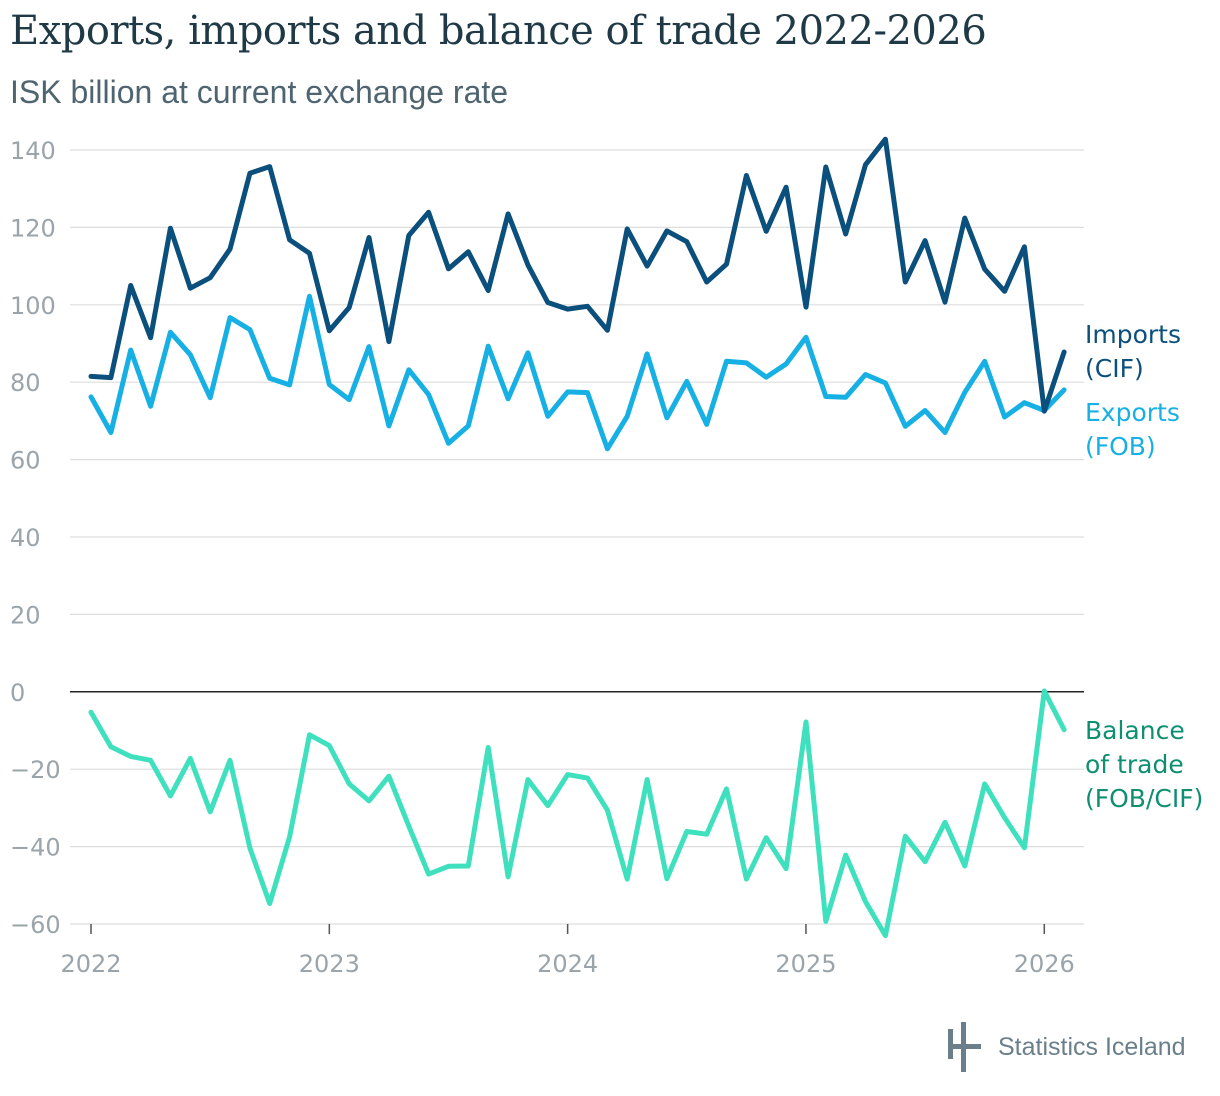  What do you see at coordinates (90, 964) in the screenshot?
I see `x-tick-label: 2022` at bounding box center [90, 964].